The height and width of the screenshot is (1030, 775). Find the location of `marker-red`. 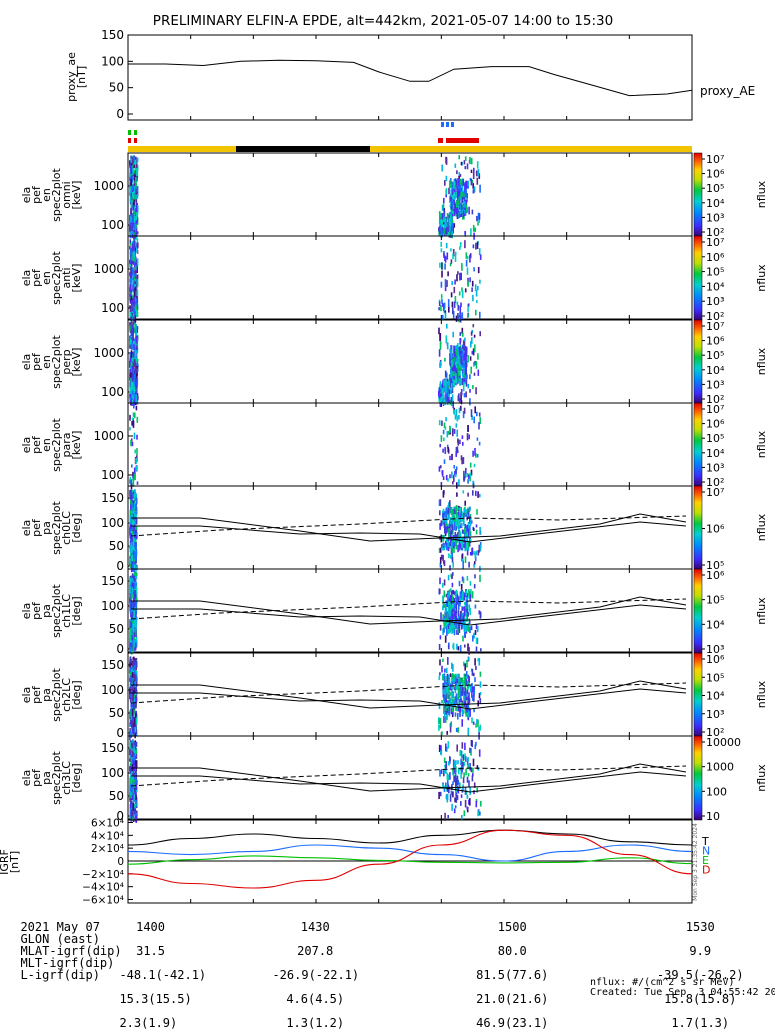

marker-red is located at coordinates (129, 140).